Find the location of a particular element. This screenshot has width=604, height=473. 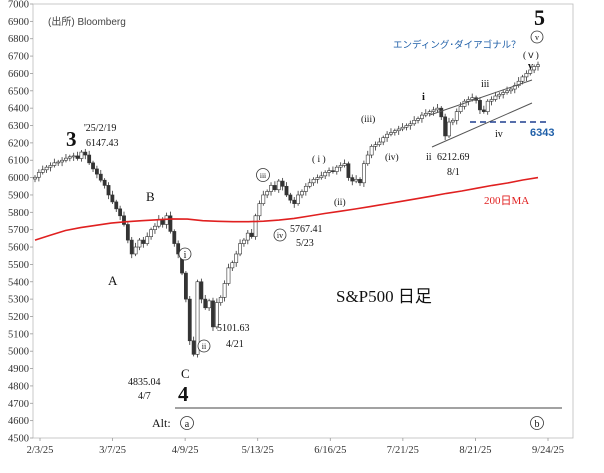

alt-label: Alt: is located at coordinates (161, 423).